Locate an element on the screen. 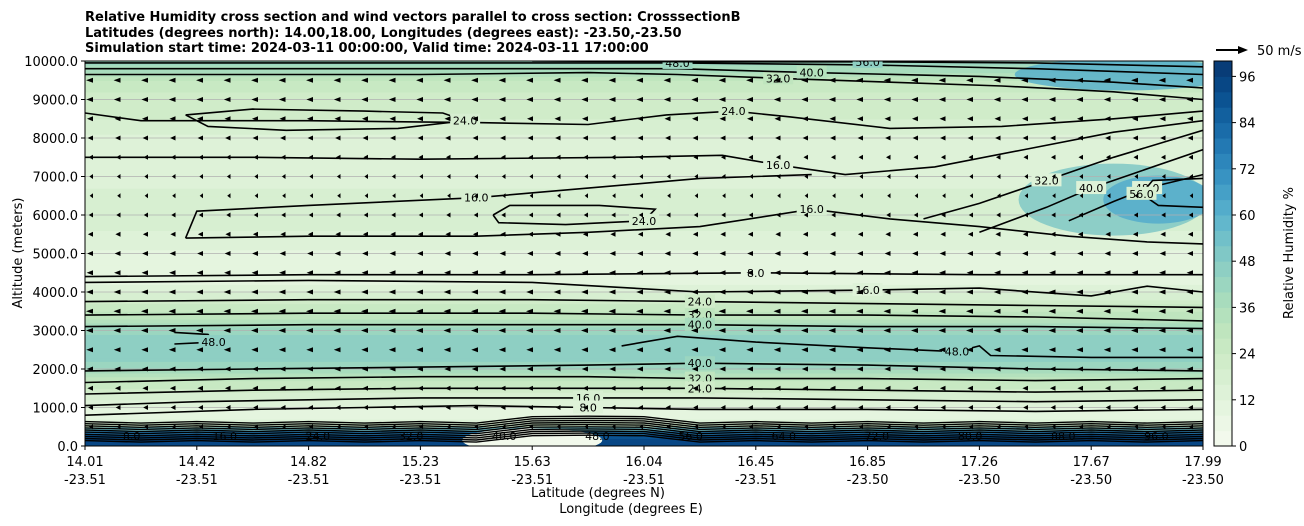  contour-label: 8.0 is located at coordinates (588, 408).